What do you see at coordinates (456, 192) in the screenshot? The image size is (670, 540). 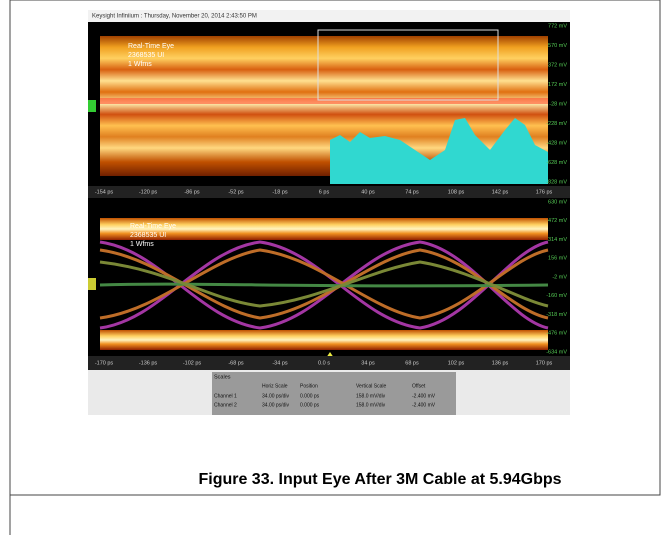 I see `x-label: 108 ps` at bounding box center [456, 192].